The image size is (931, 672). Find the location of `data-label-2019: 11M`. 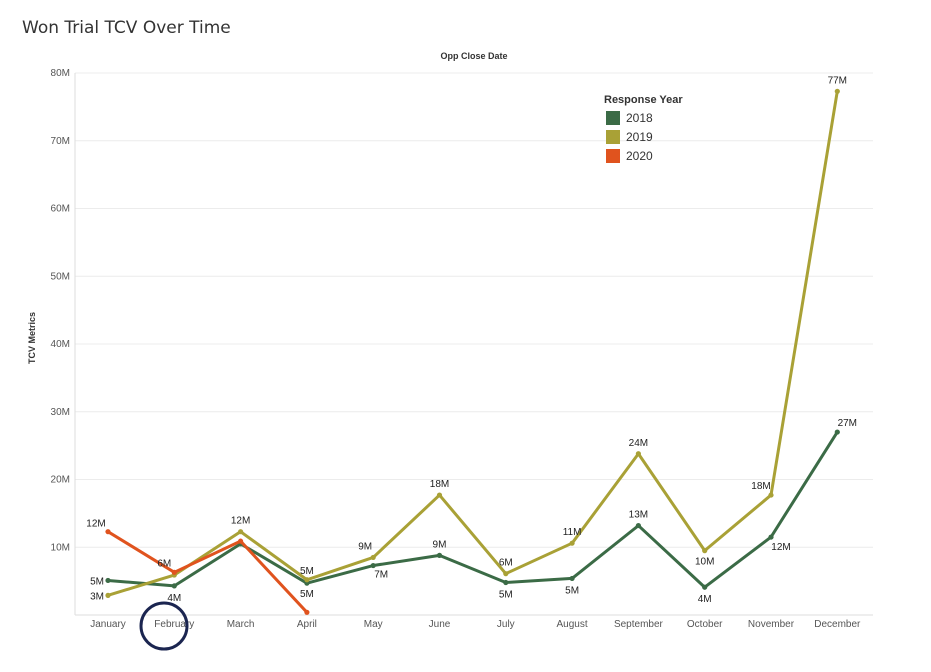

data-label-2019: 11M is located at coordinates (572, 532).